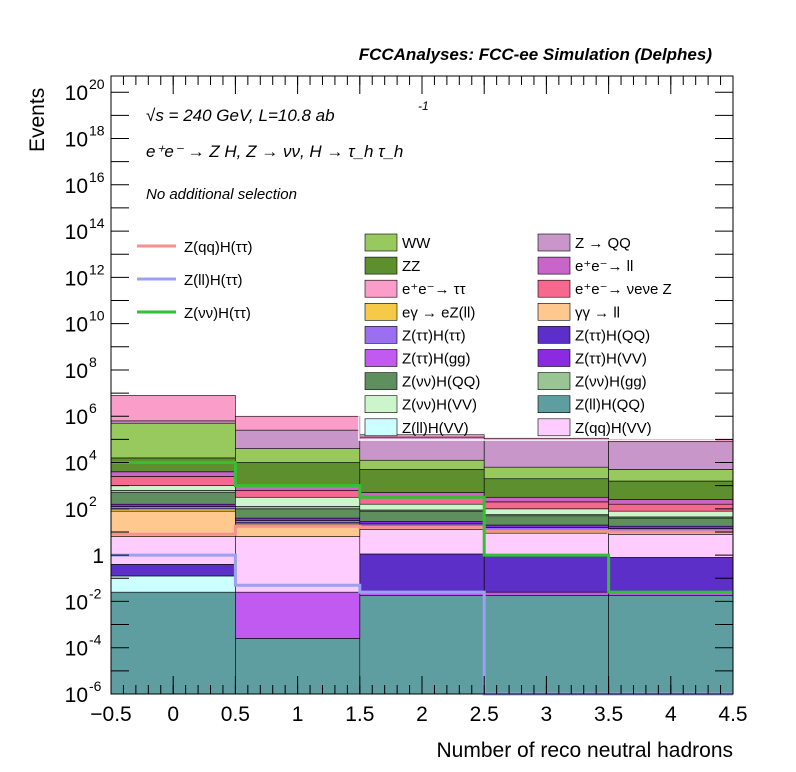 This screenshot has height=772, width=796. What do you see at coordinates (434, 335) in the screenshot?
I see `legend-background-label: Z(ττ)H(ττ)` at bounding box center [434, 335].